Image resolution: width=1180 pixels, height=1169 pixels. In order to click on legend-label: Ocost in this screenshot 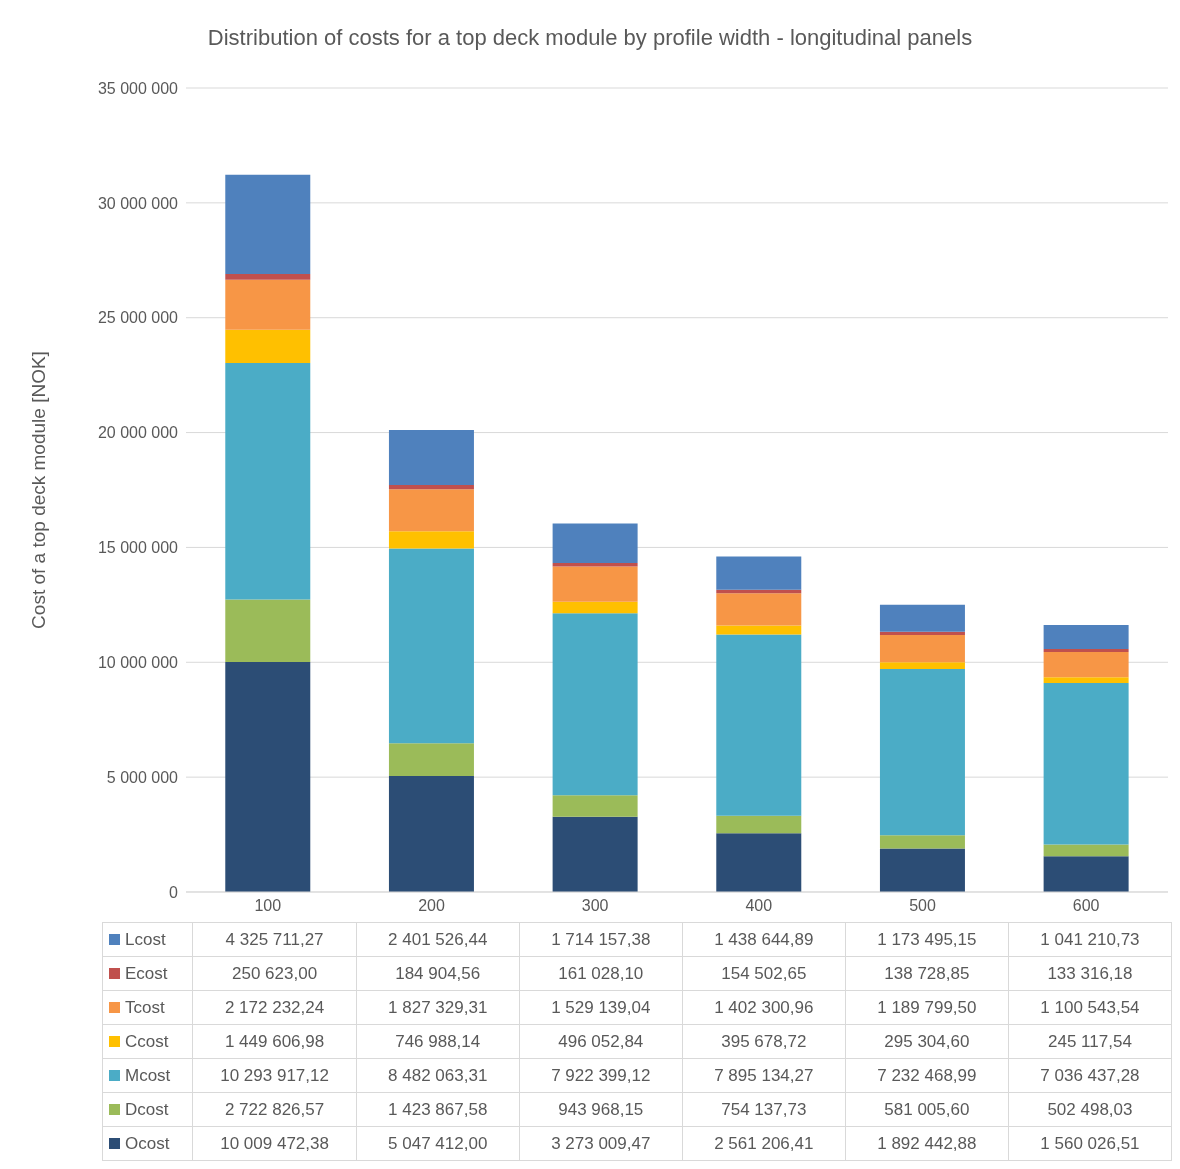, I will do `click(147, 1143)`.